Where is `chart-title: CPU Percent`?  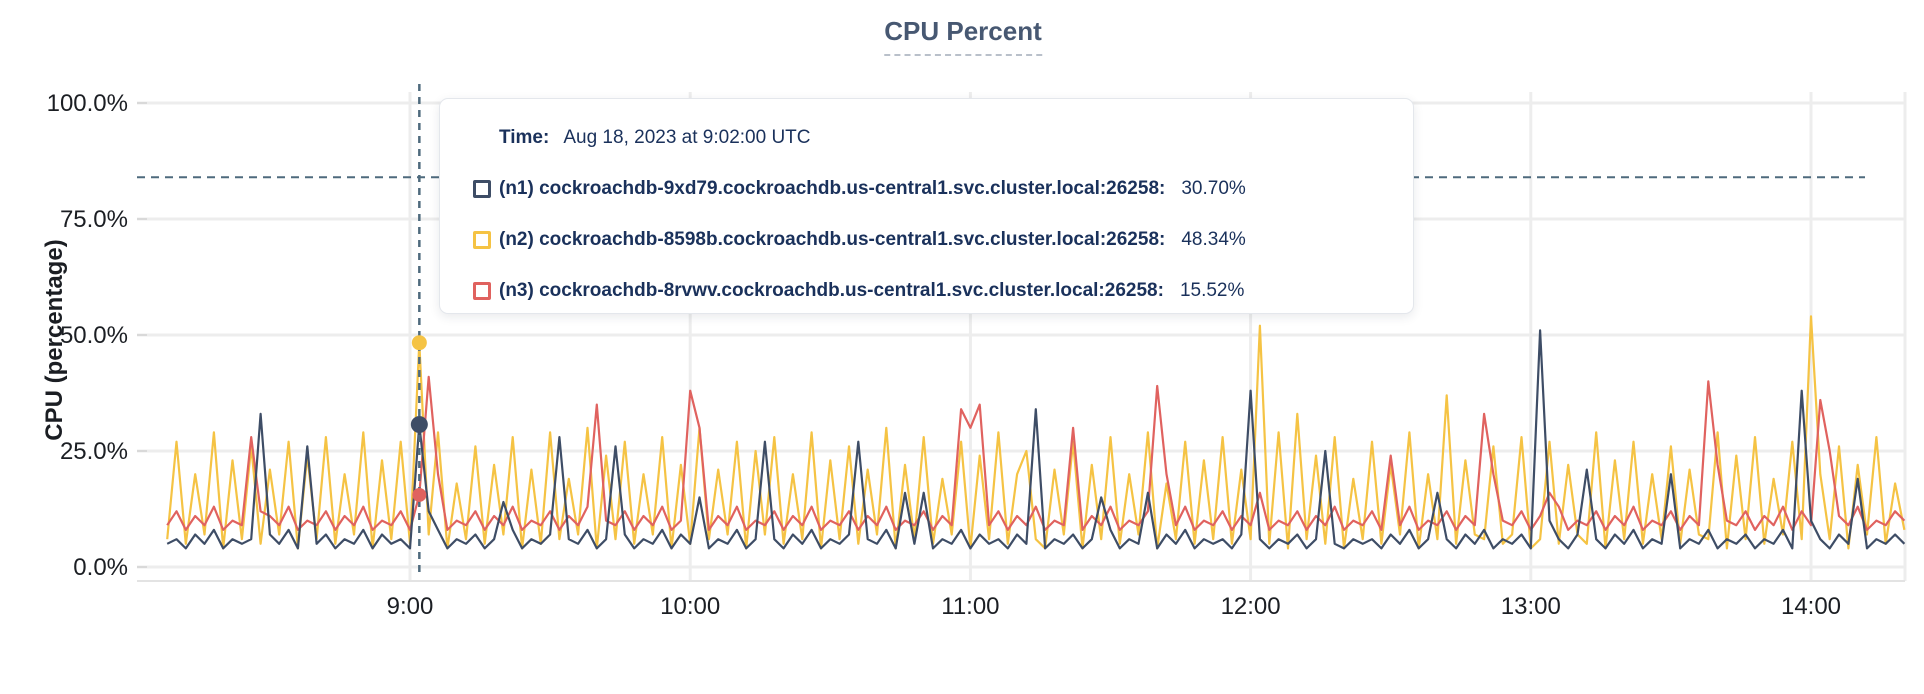 chart-title: CPU Percent is located at coordinates (963, 36).